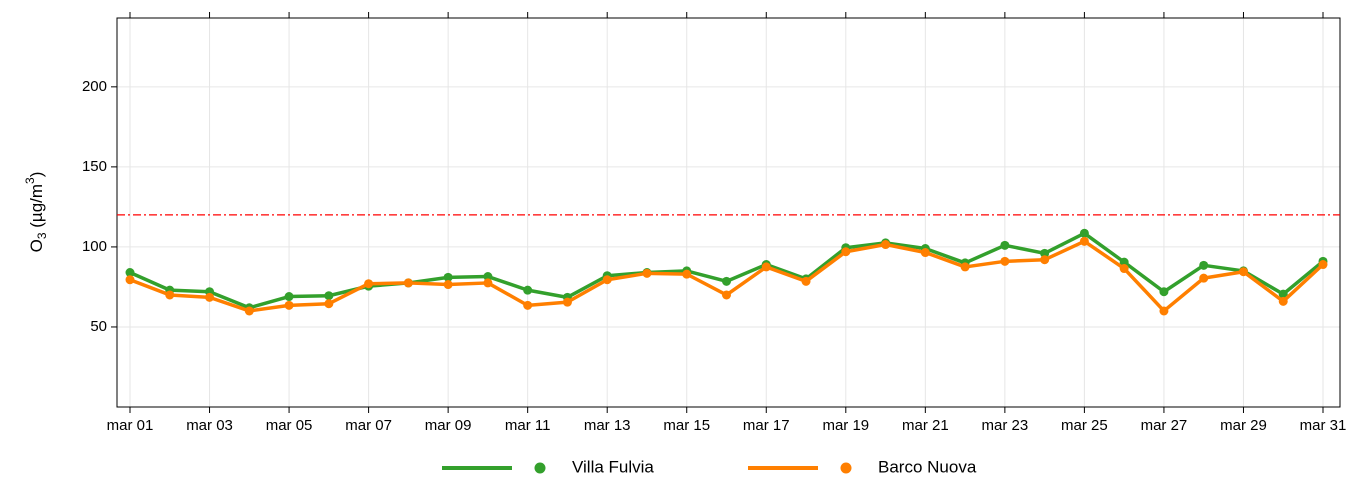  I want to click on x-tick-label: mar 25, so click(1084, 425).